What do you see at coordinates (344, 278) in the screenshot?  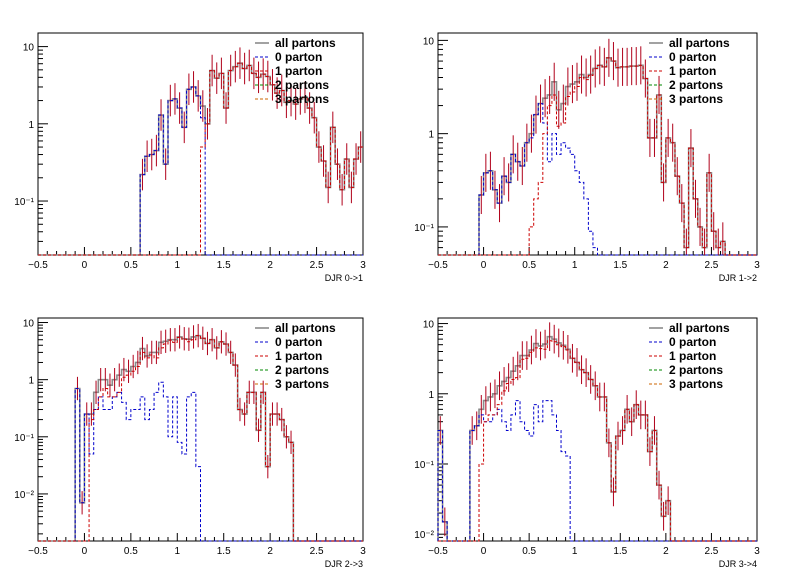 I see `x-axis-title: DJR 0->1` at bounding box center [344, 278].